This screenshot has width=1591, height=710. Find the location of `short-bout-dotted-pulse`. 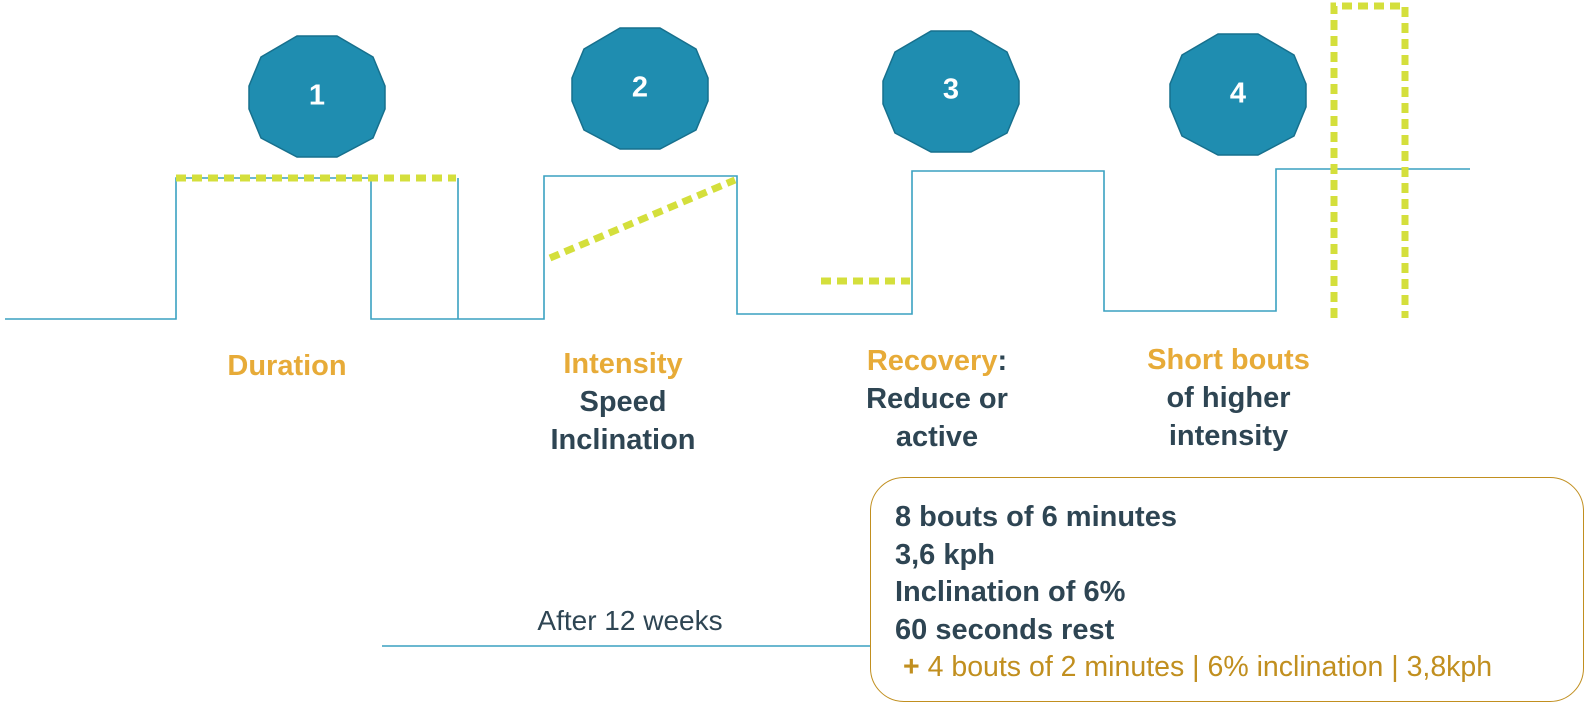

short-bout-dotted-pulse is located at coordinates (1369, 160).